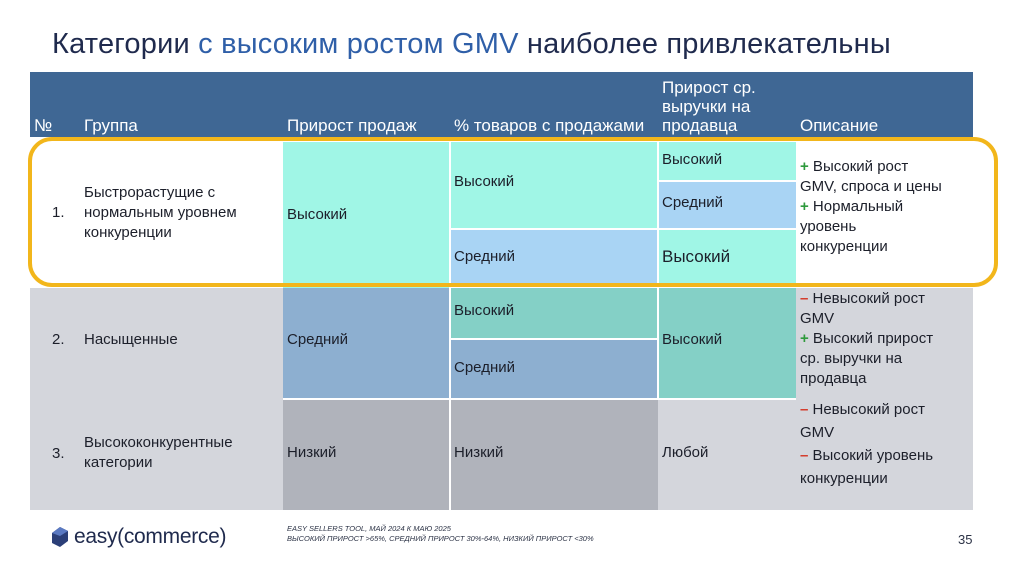 Image resolution: width=1024 pixels, height=576 pixels. What do you see at coordinates (884, 379) in the screenshot?
I see `row-2-desc-line-5: продавца` at bounding box center [884, 379].